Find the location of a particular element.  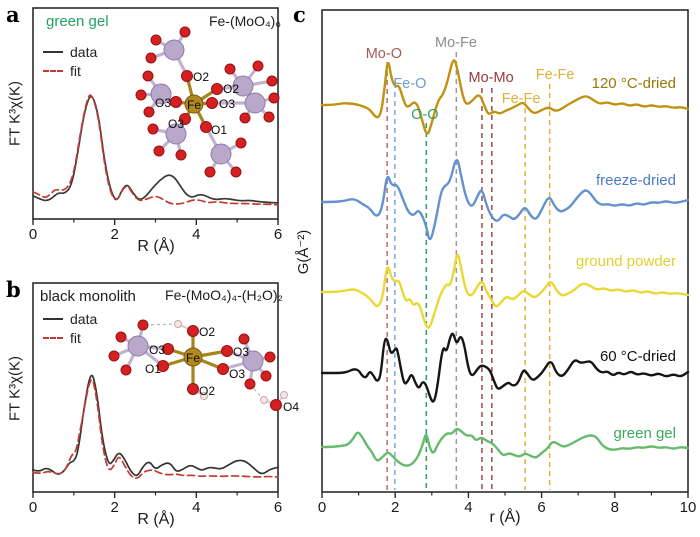

panel-c-tick-label: 2 is located at coordinates (395, 507).